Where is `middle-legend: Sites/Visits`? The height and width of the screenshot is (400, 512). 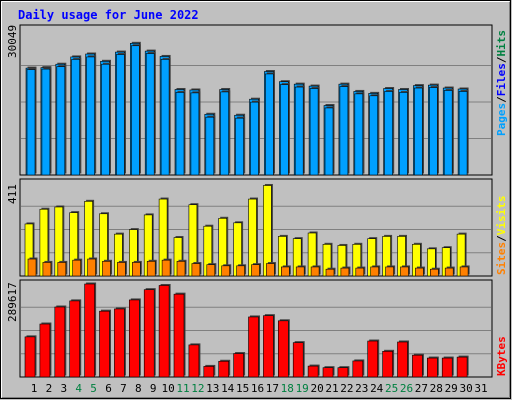 middle-legend: Sites/Visits is located at coordinates (501, 236).